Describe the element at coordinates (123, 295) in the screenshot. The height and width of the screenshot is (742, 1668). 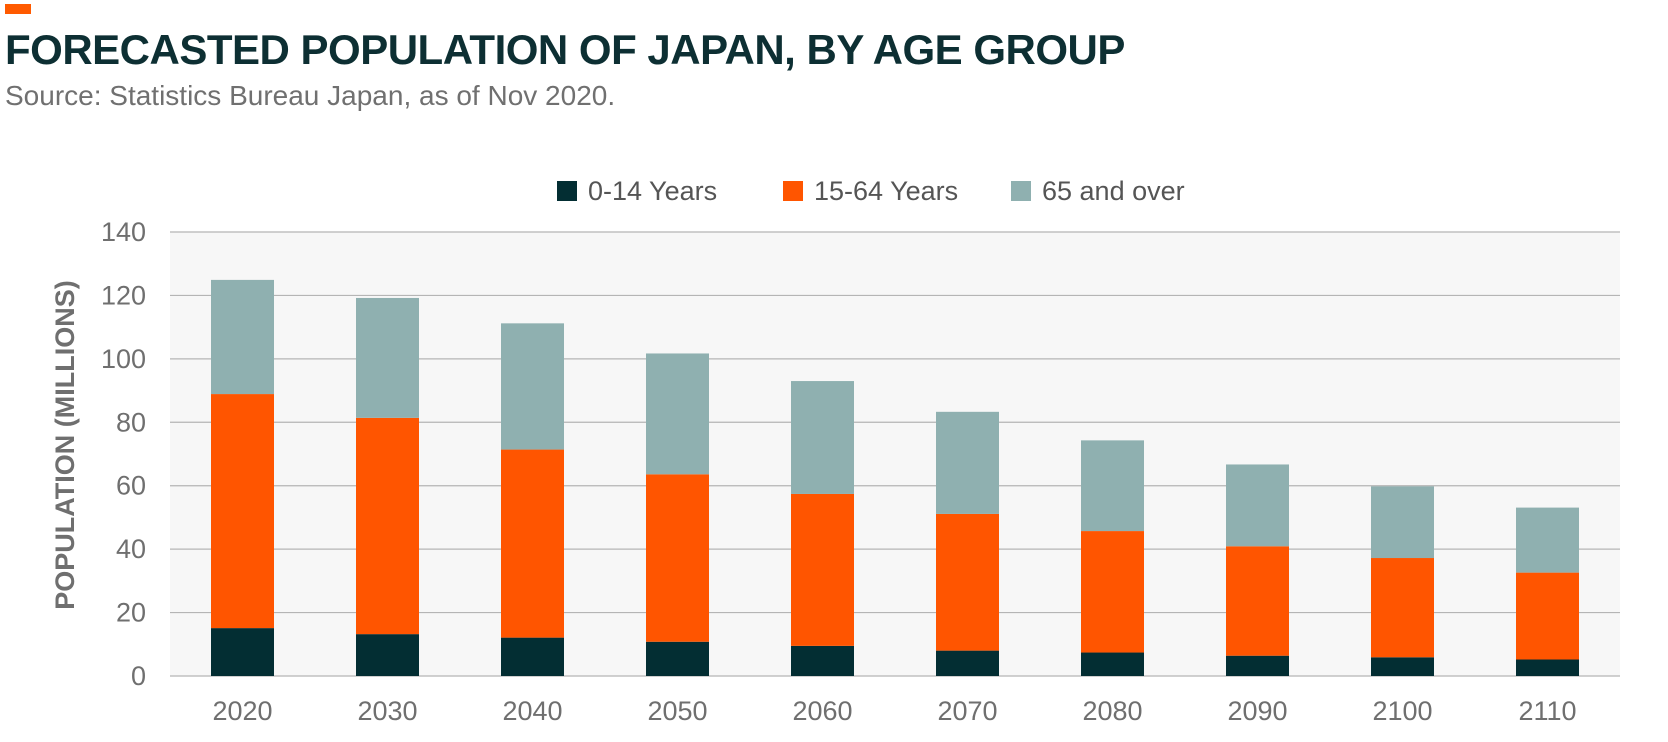
I see `y-tick-label: 120` at that location.